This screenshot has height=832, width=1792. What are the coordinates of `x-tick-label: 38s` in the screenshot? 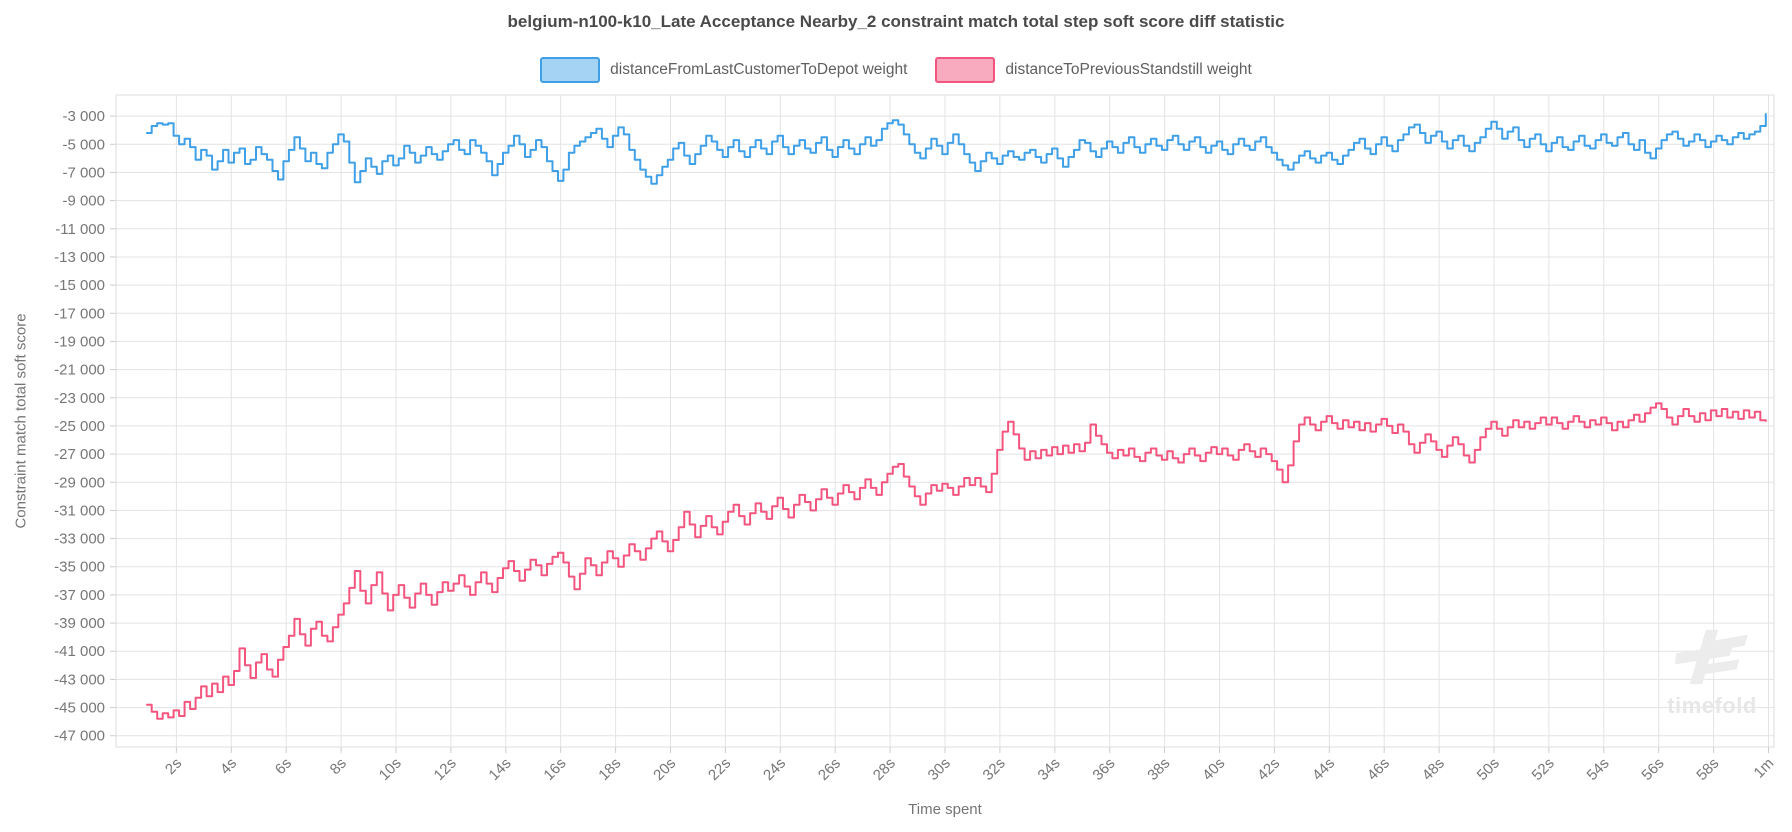 It's located at (1158, 769).